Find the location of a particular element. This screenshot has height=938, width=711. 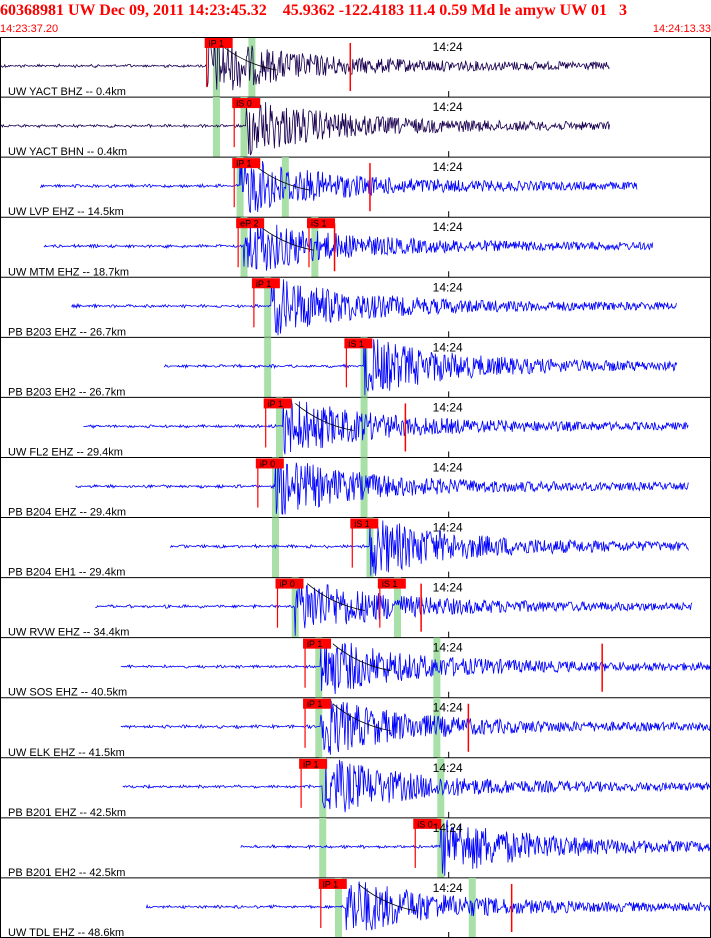

pick-flag-label: eP 2 is located at coordinates (249, 224).